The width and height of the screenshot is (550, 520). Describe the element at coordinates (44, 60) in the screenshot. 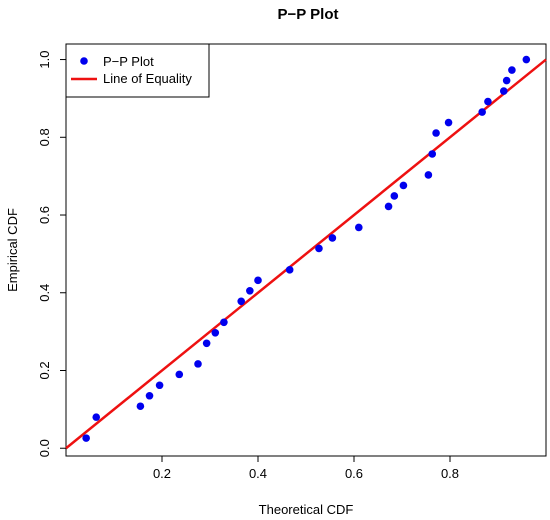

I see `y-tick-label: 1.0` at that location.